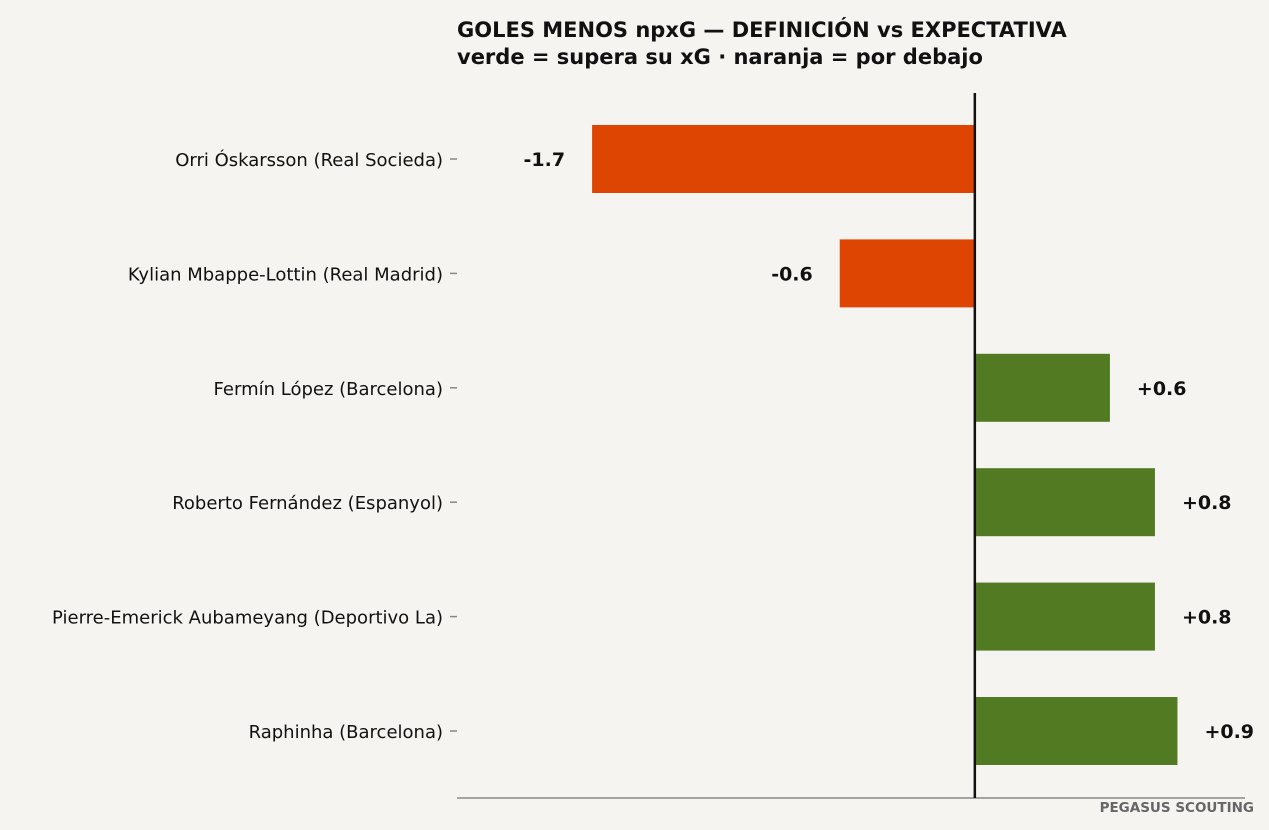 The width and height of the screenshot is (1269, 830). Describe the element at coordinates (1229, 732) in the screenshot. I see `value-label: +0.9` at that location.